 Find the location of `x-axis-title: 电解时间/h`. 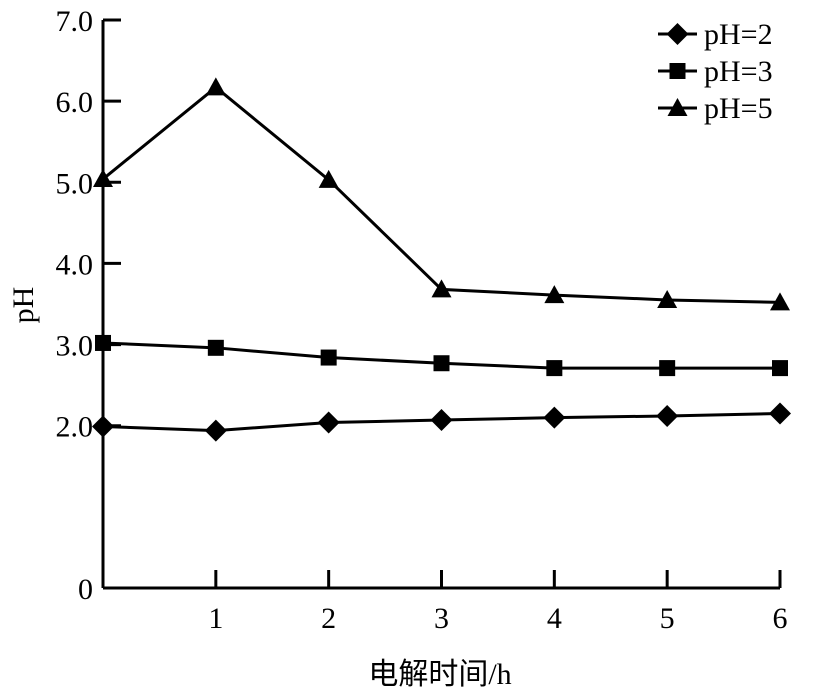

x-axis-title: 电解时间/h is located at coordinates (439, 674).